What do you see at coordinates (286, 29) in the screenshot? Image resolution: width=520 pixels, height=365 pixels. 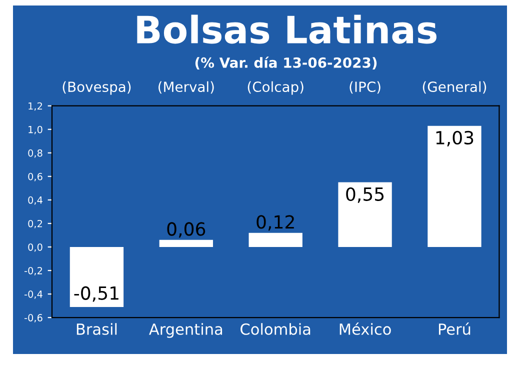 I see `chart-title: Bolsas Latinas` at bounding box center [286, 29].